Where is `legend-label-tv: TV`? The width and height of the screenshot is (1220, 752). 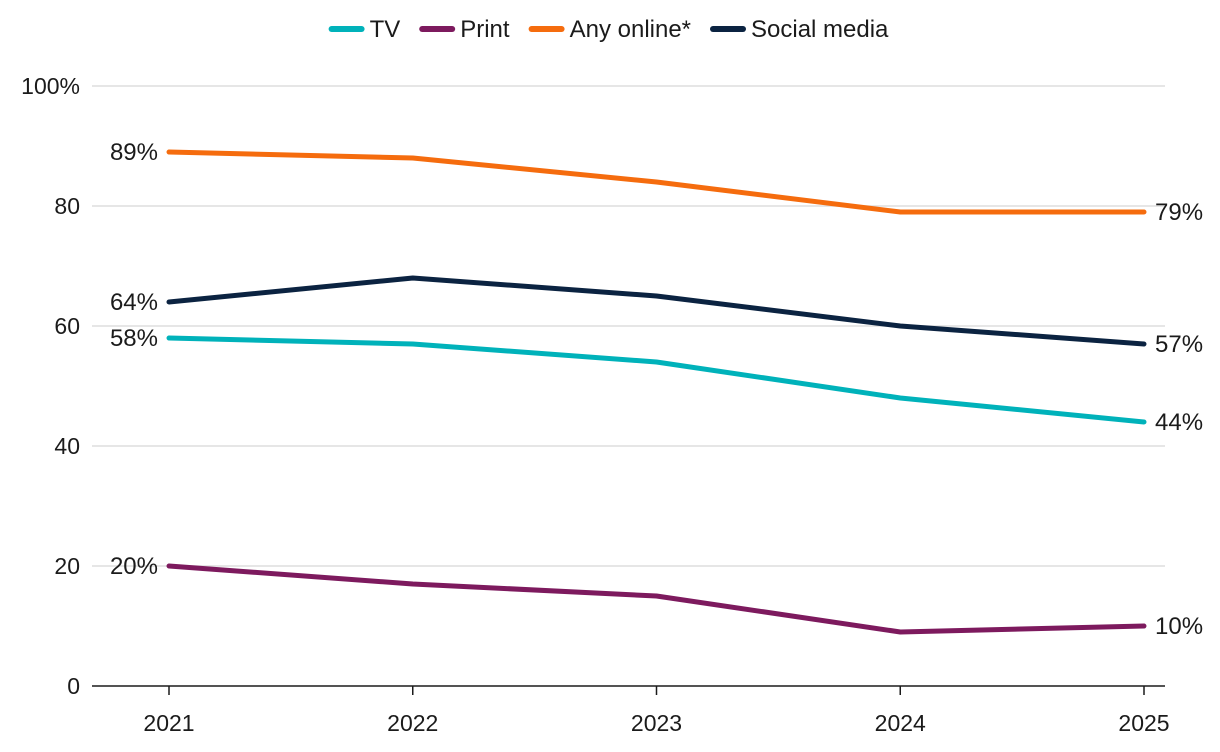
legend-label-tv: TV is located at coordinates (385, 29).